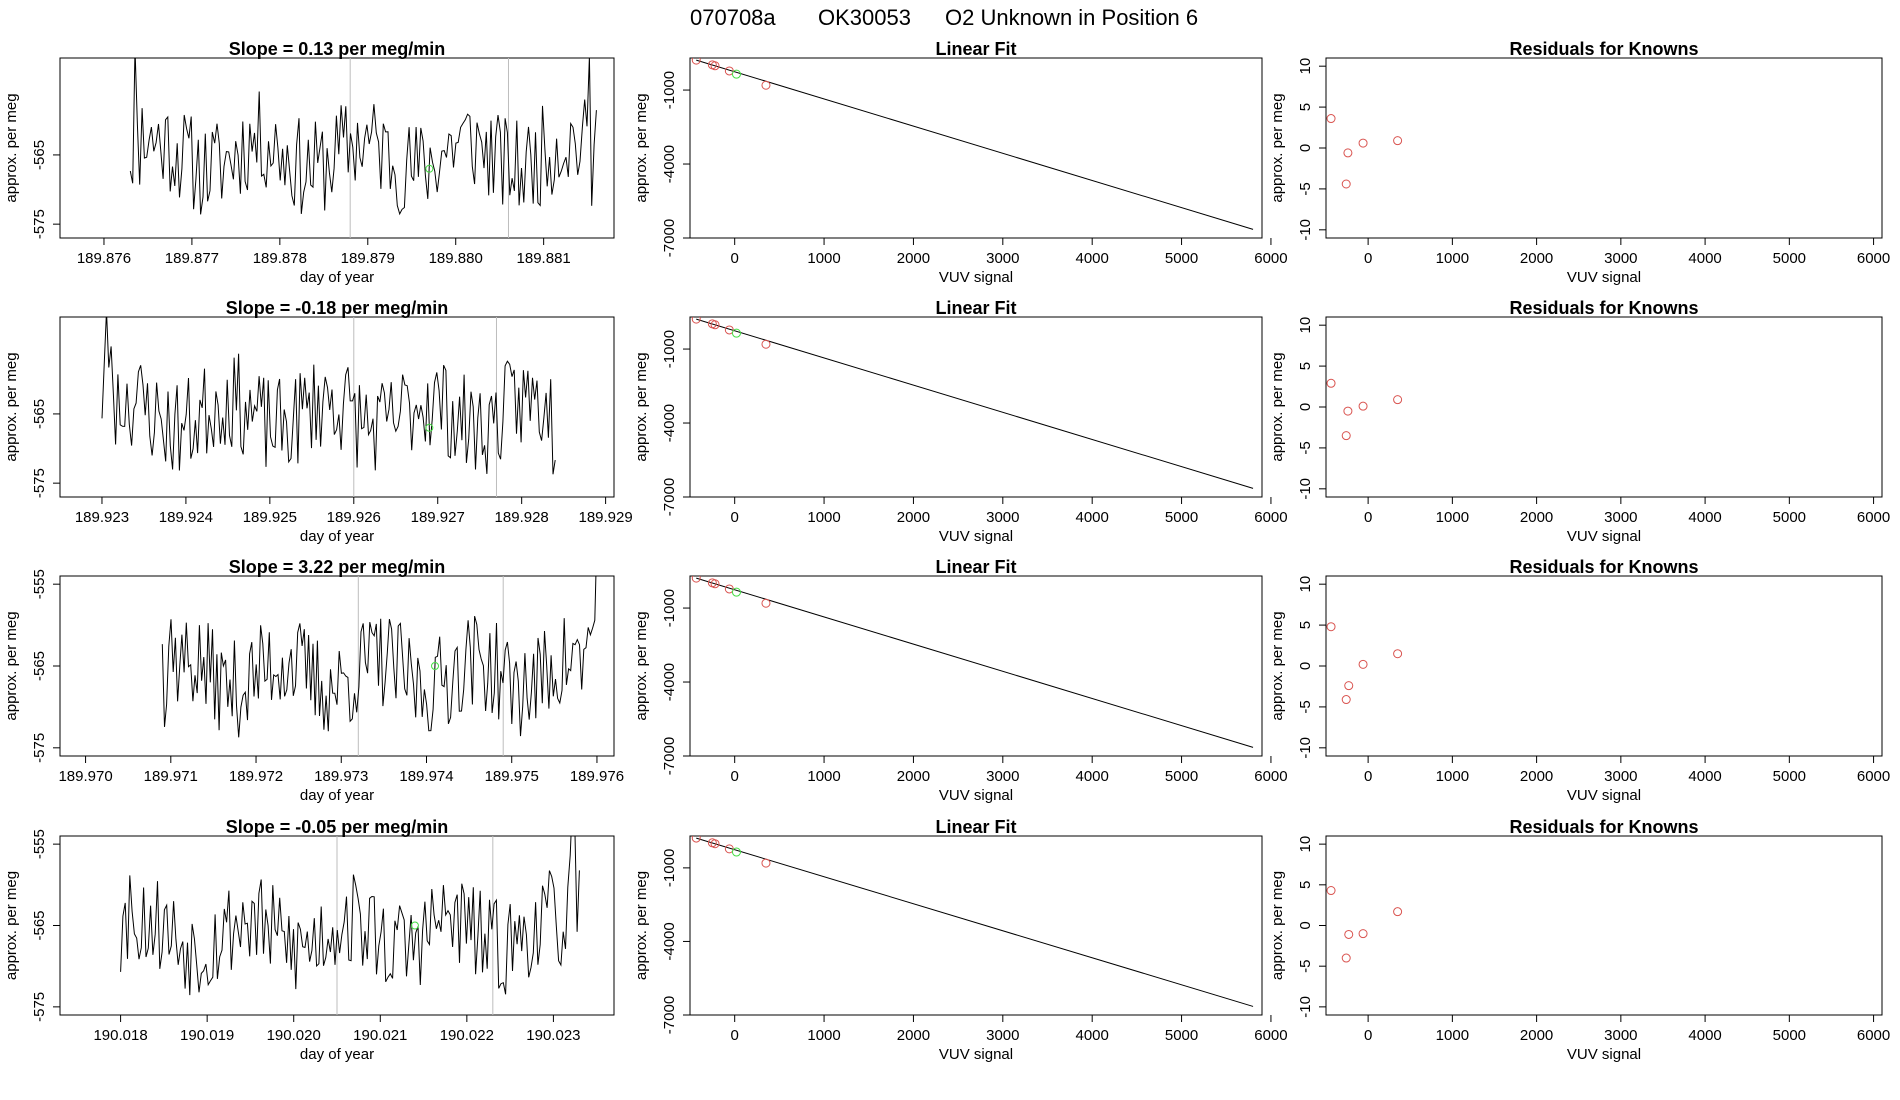  What do you see at coordinates (426, 776) in the screenshot?
I see `x-tick-label: 189.974` at bounding box center [426, 776].